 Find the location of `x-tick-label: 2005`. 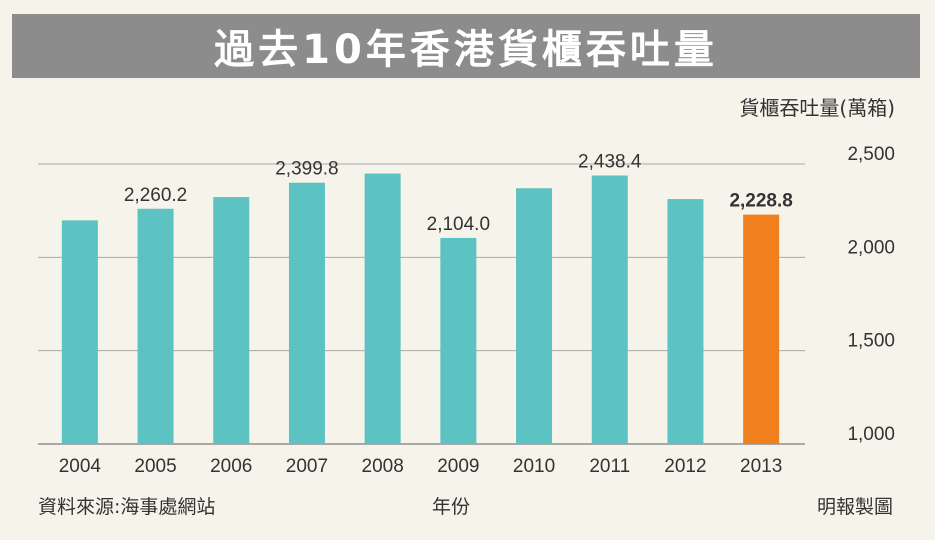

x-tick-label: 2005 is located at coordinates (155, 466).